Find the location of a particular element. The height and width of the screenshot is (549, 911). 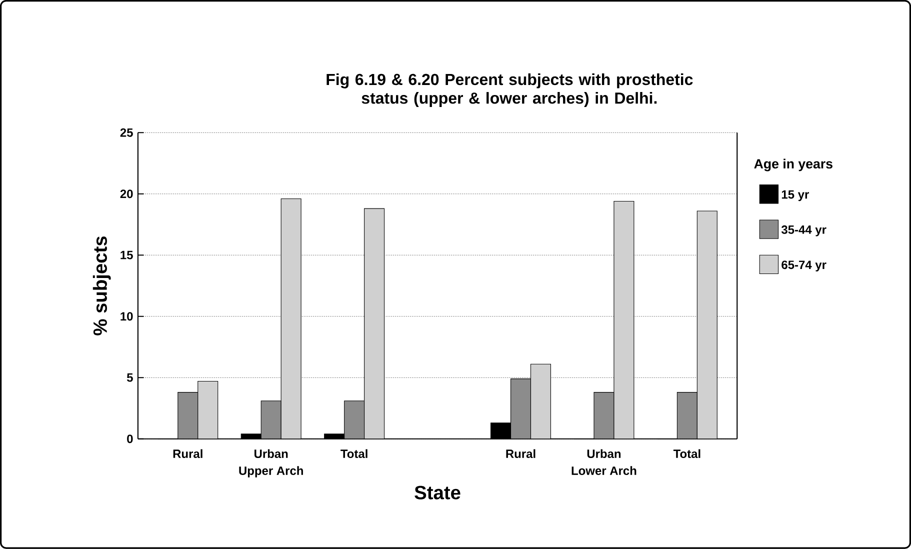

y-tick-label: 15 is located at coordinates (126, 255).